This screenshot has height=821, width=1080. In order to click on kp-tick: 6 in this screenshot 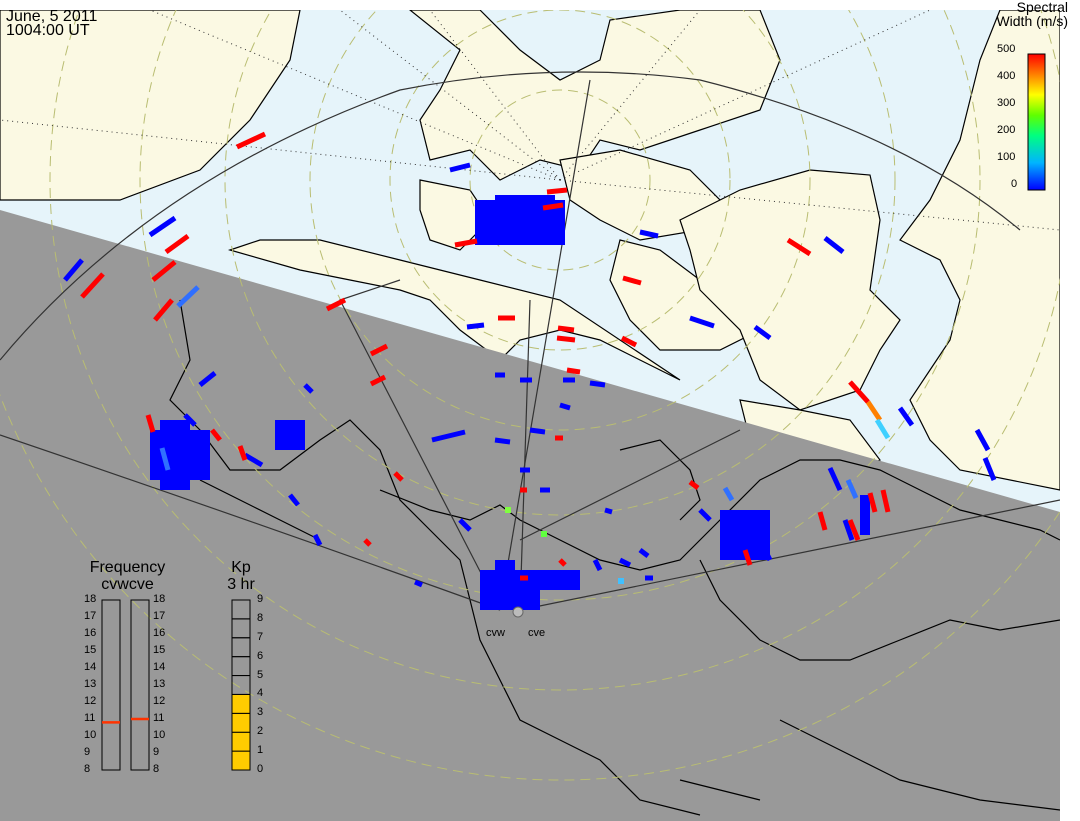, I will do `click(260, 655)`.